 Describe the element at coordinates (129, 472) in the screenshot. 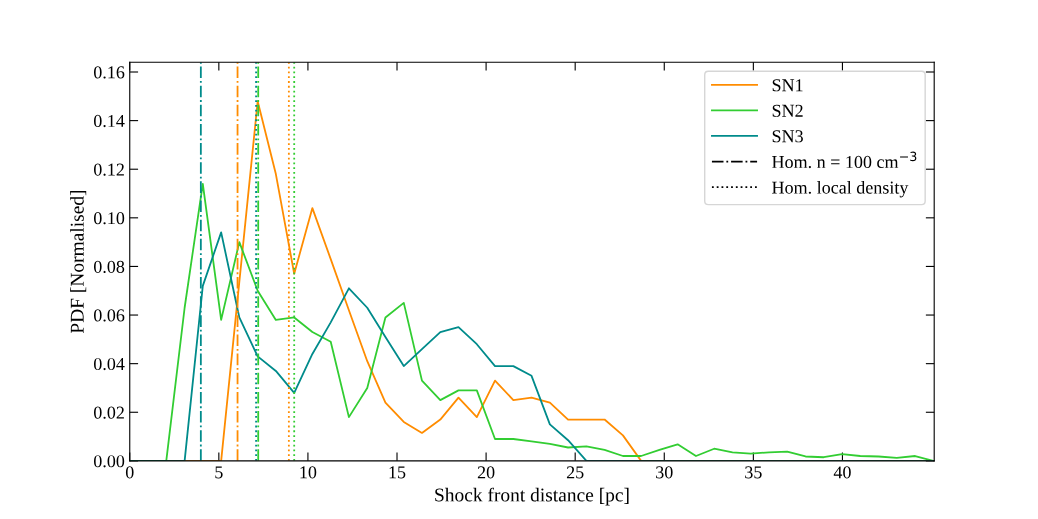

I see `x-tick-label: 0` at that location.